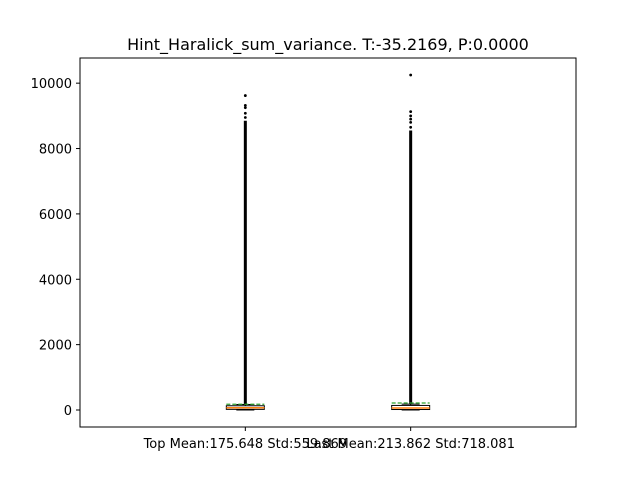 This screenshot has width=640, height=480. Describe the element at coordinates (51, 84) in the screenshot. I see `y-tick-label: 10000` at that location.